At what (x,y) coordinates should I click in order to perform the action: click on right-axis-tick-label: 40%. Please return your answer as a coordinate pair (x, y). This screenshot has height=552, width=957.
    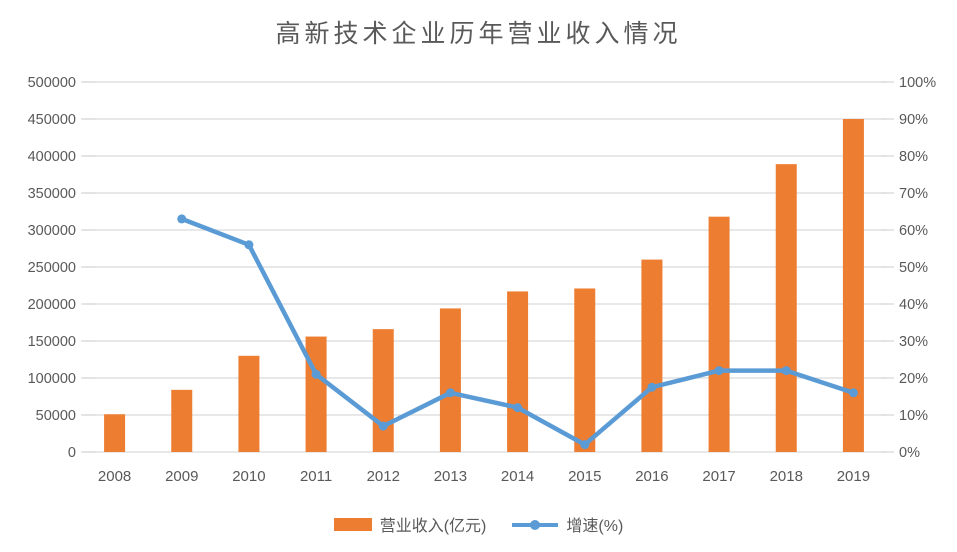
    Looking at the image, I should click on (913, 305).